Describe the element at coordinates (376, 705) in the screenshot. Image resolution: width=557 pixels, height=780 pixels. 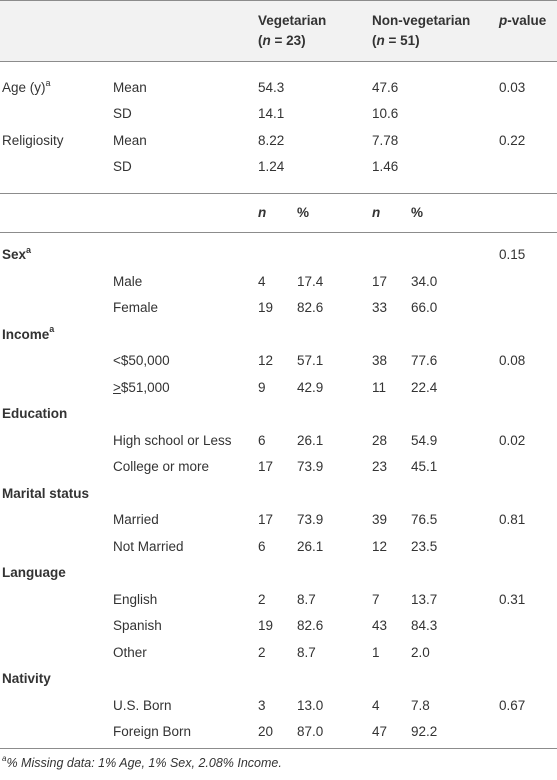
I see `nonvegetarian-count: 4` at that location.